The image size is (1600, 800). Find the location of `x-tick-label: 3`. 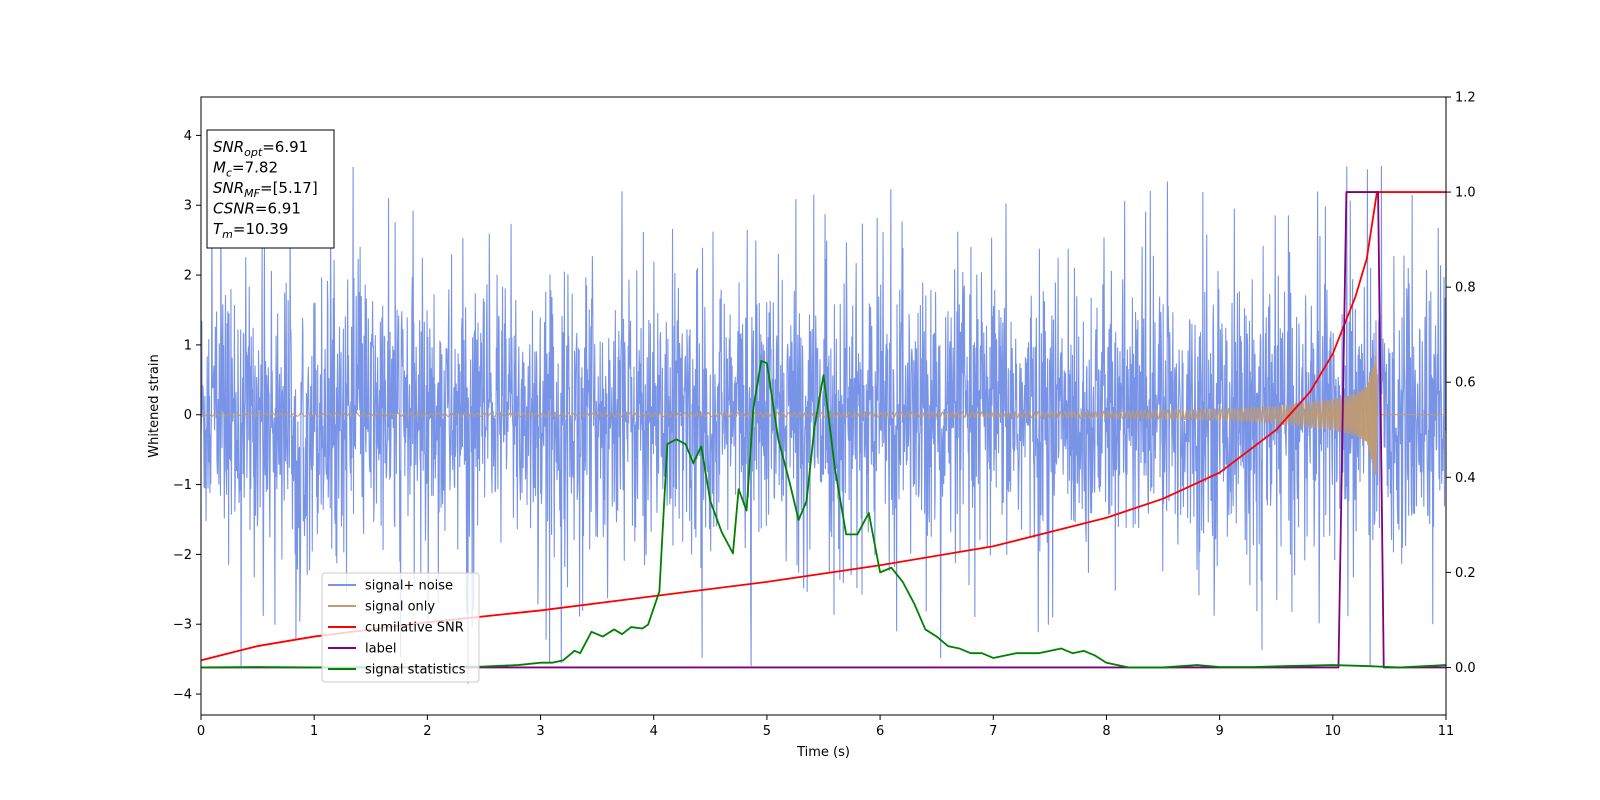

x-tick-label: 3 is located at coordinates (540, 731).